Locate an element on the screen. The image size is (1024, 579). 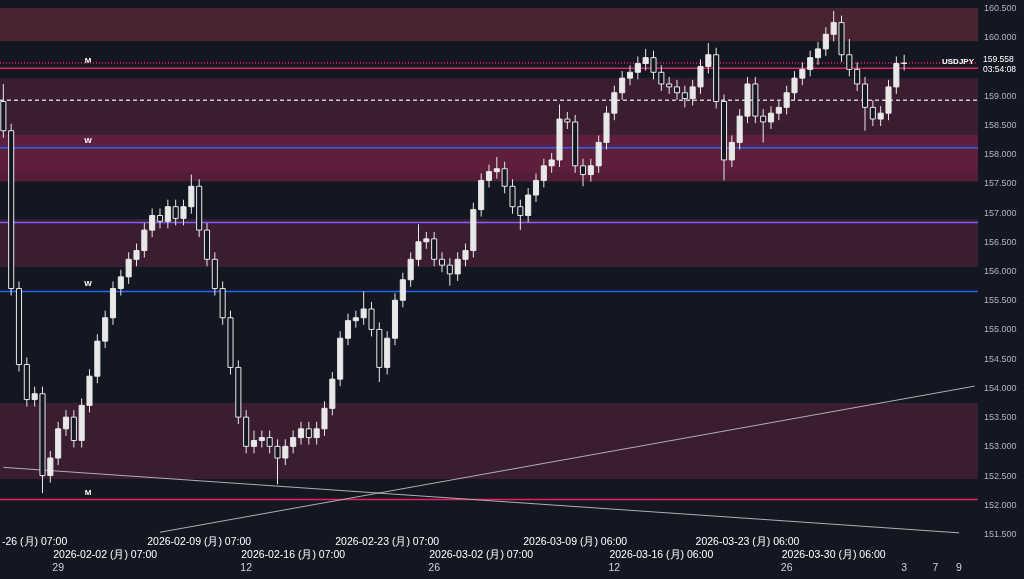
x-tick-label: 3 is located at coordinates (904, 567).